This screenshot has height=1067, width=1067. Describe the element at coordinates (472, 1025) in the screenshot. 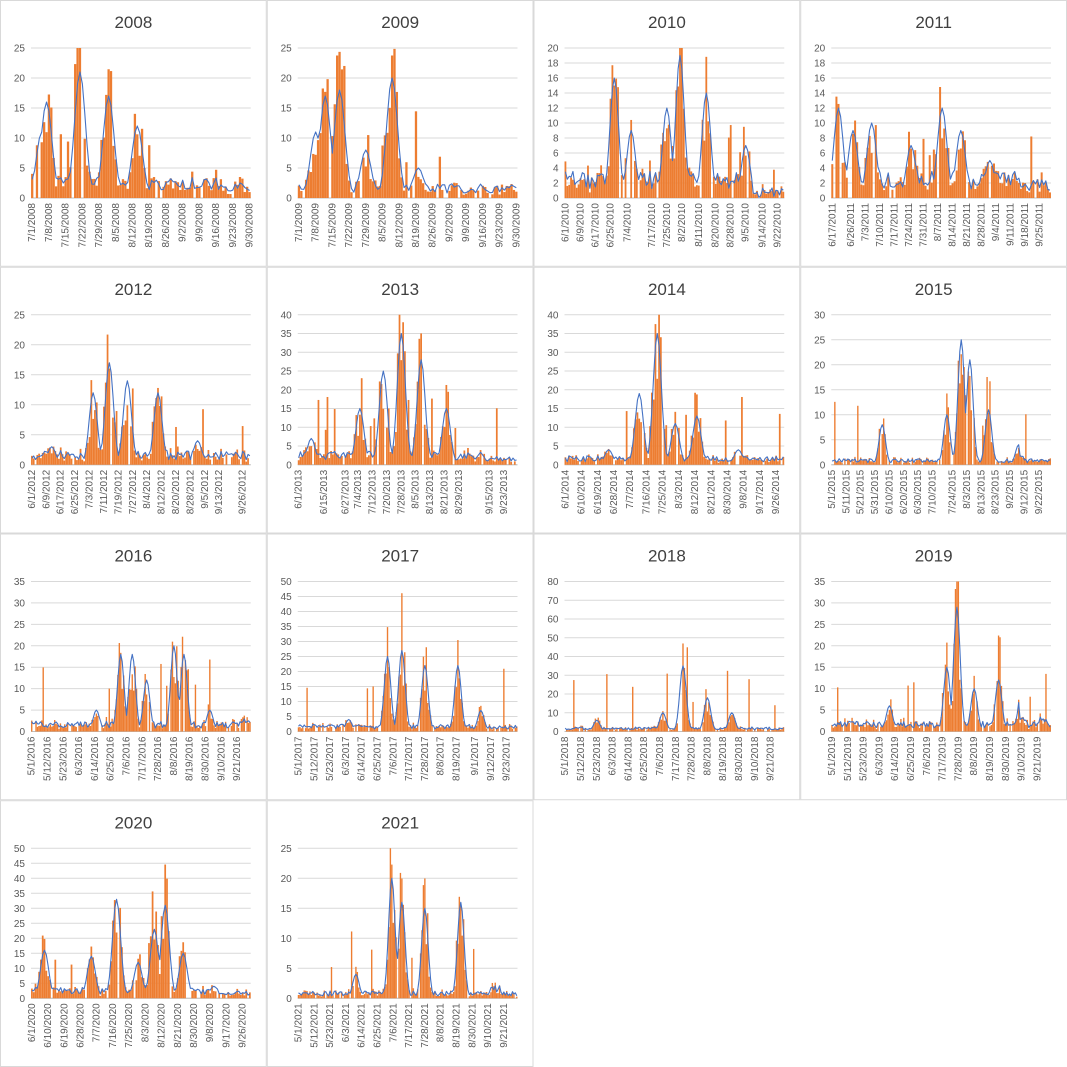

I see `x-tick-label: 8/30/2021` at that location.